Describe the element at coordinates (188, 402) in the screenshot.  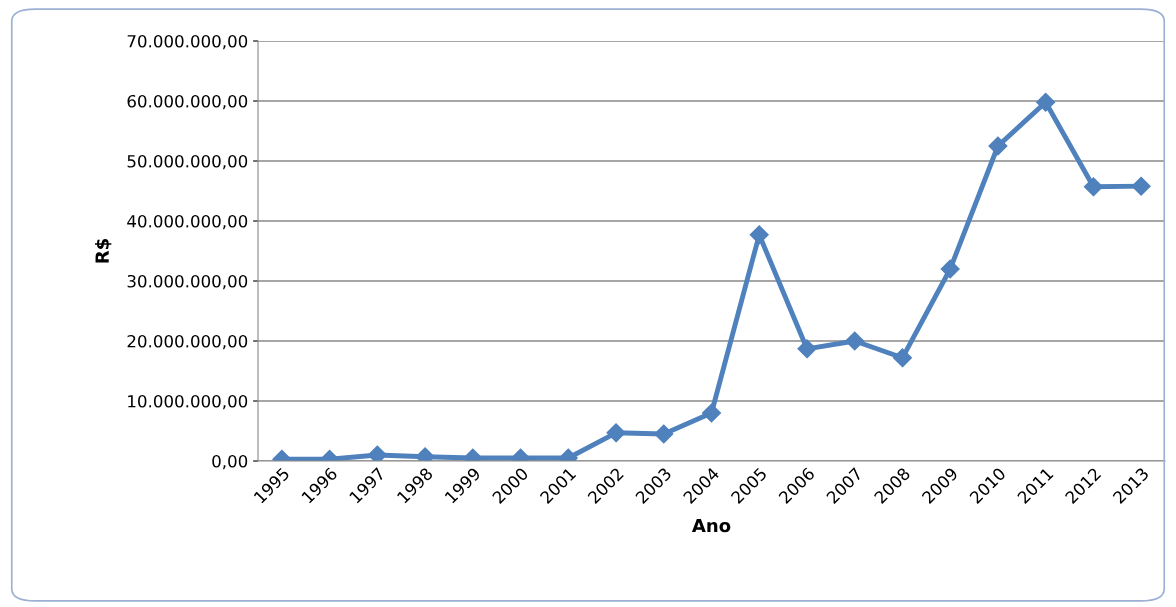
I see `y-tick-label: 10.000.000,00` at that location.